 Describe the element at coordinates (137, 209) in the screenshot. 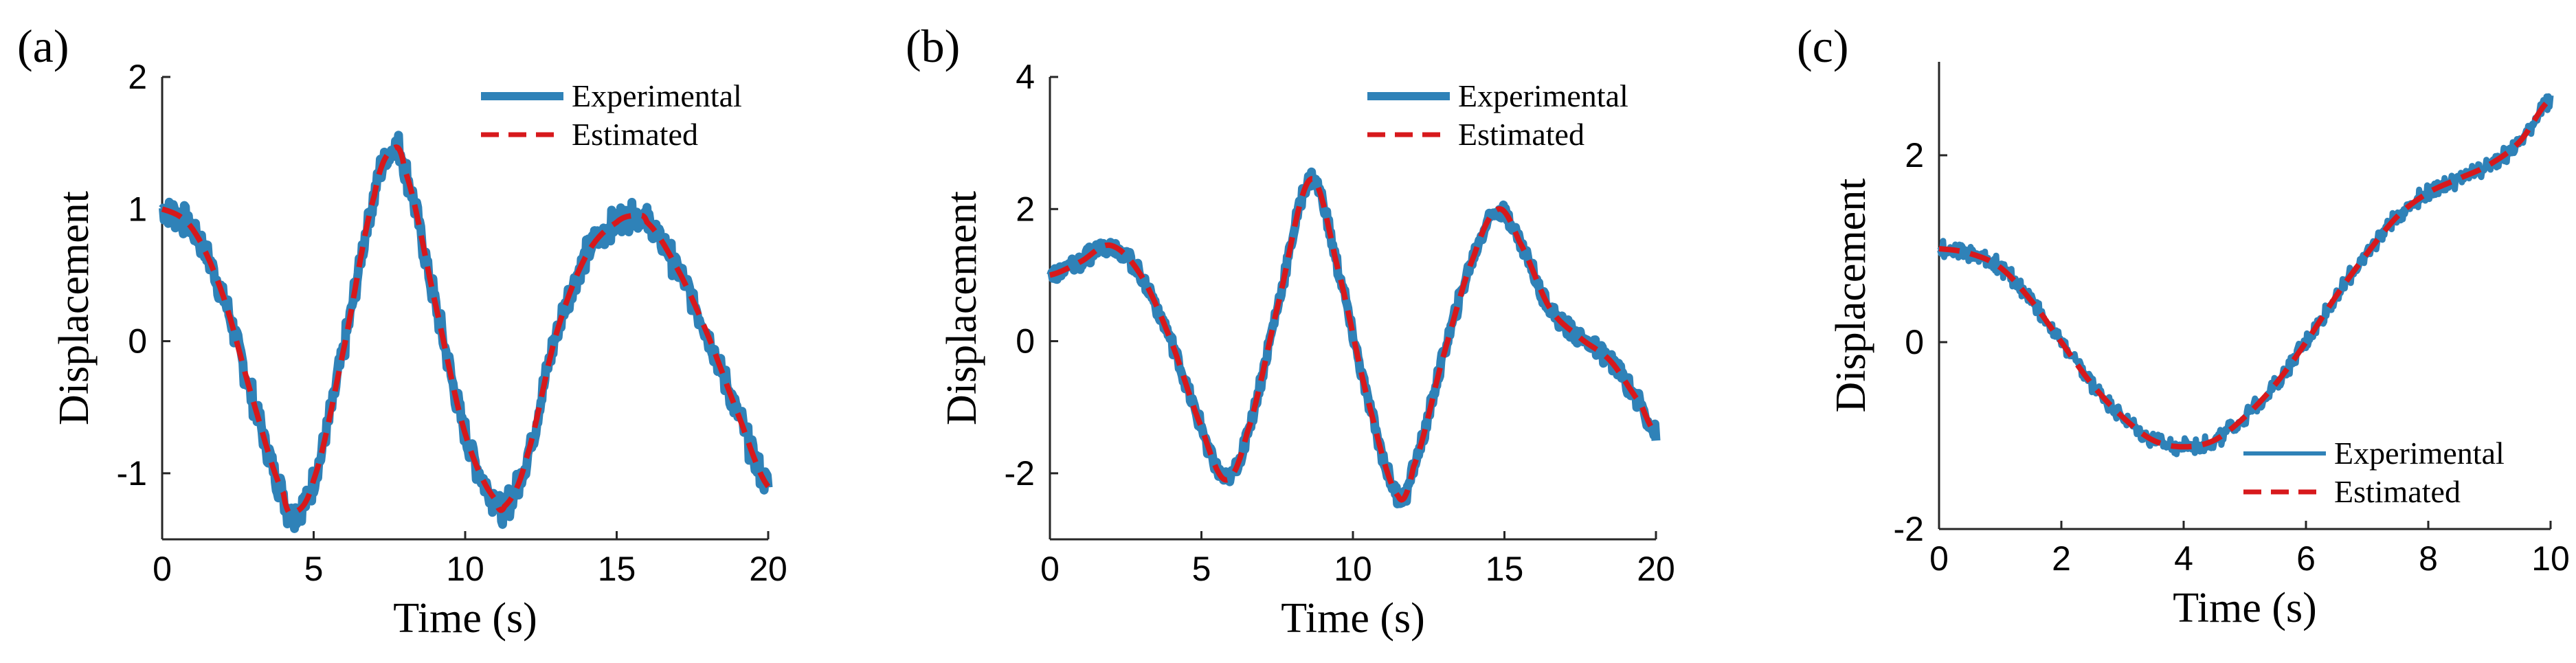

I see `y-tick-label: 1` at that location.